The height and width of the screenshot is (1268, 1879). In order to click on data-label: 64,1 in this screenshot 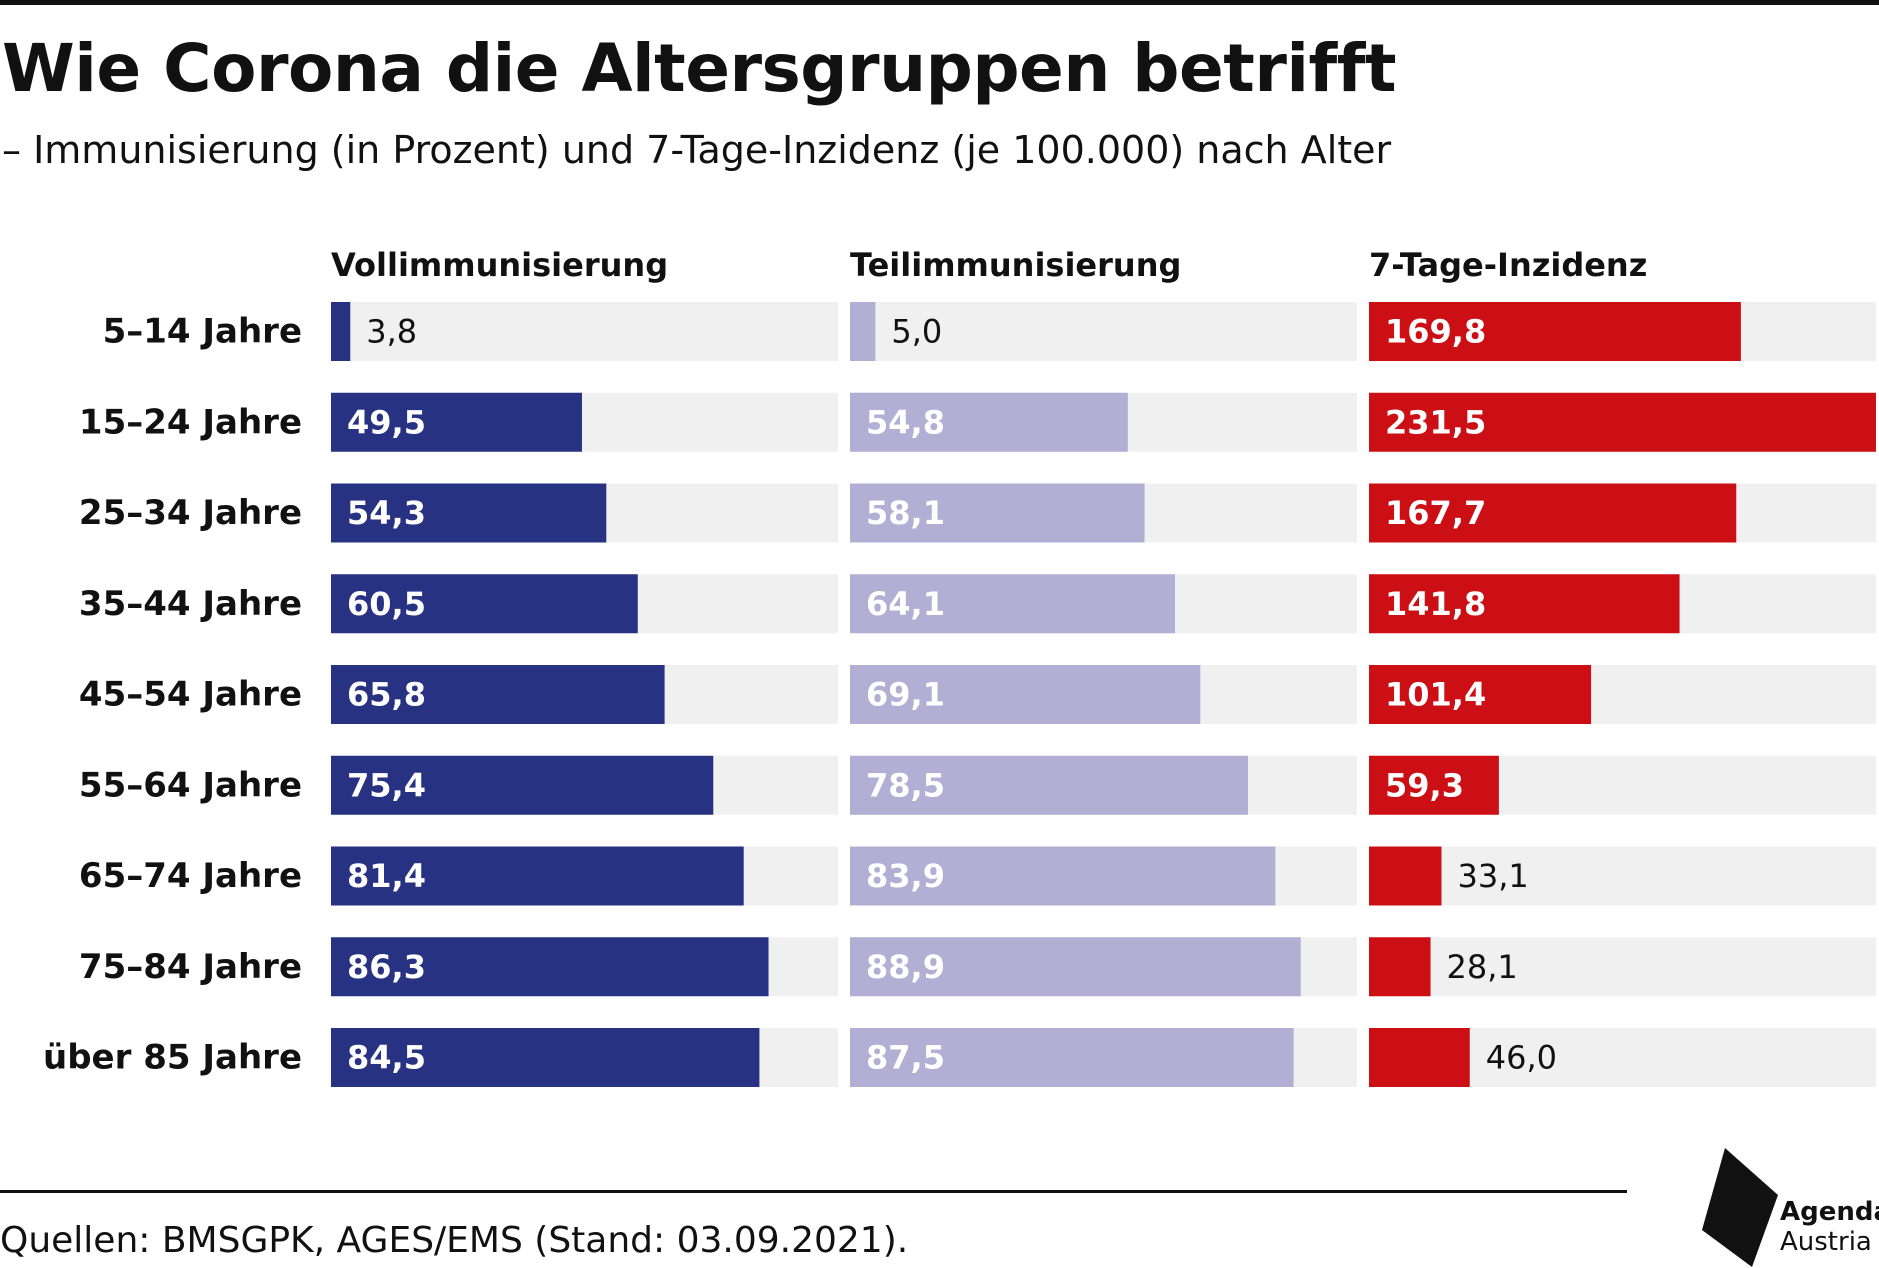, I will do `click(905, 604)`.